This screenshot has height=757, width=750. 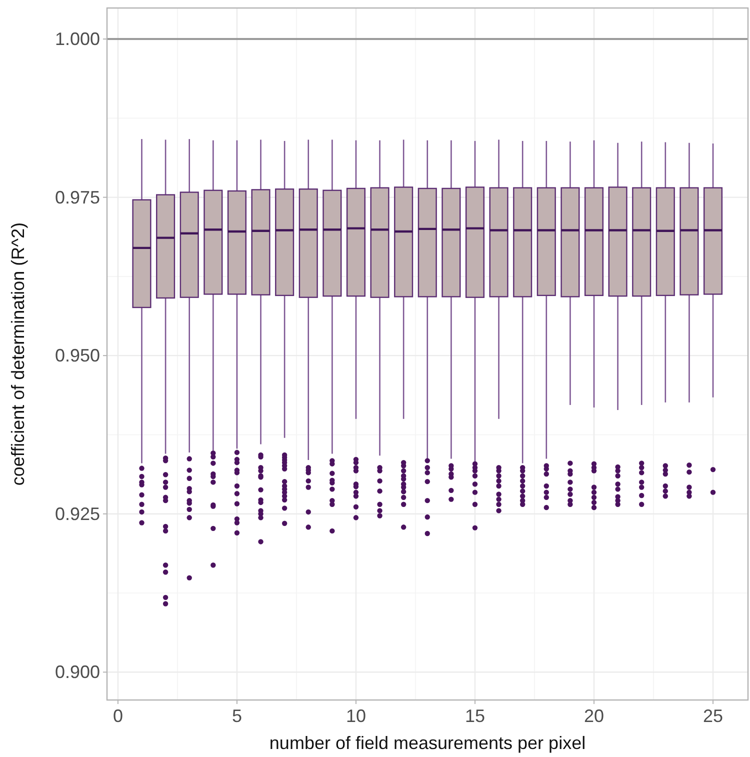 What do you see at coordinates (77, 672) in the screenshot?
I see `y-tick-label: 0.900` at bounding box center [77, 672].